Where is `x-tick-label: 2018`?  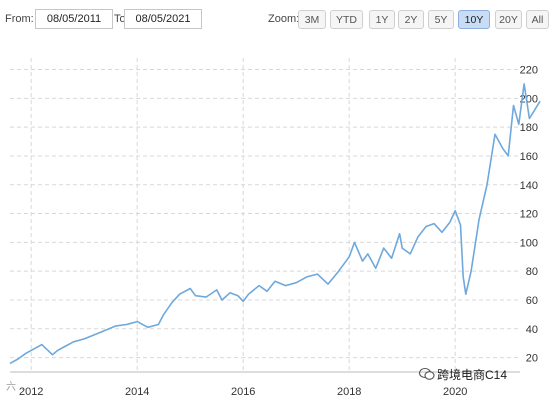
x-tick-label: 2018 is located at coordinates (349, 392).